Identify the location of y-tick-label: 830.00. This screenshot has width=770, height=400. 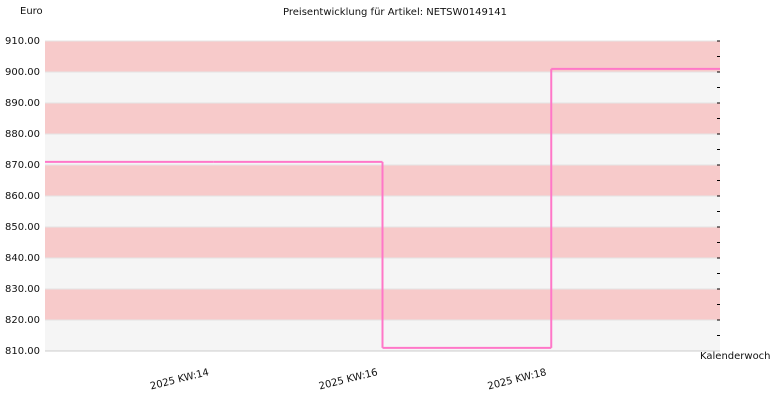
(22, 289).